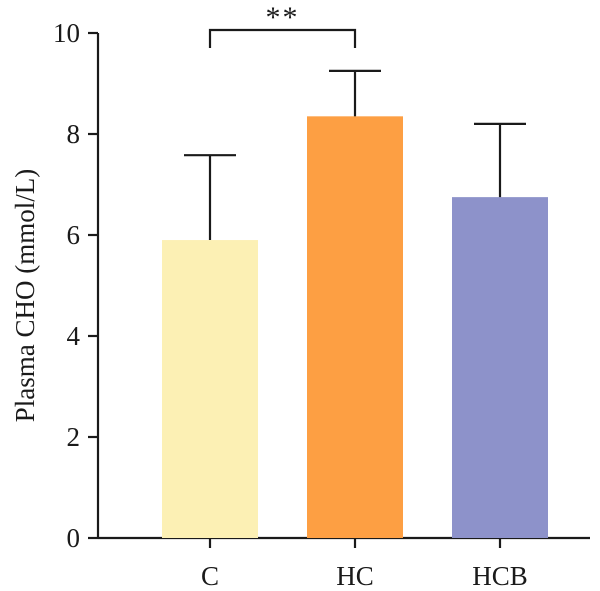 Image resolution: width=600 pixels, height=591 pixels. I want to click on bar-c, so click(210, 389).